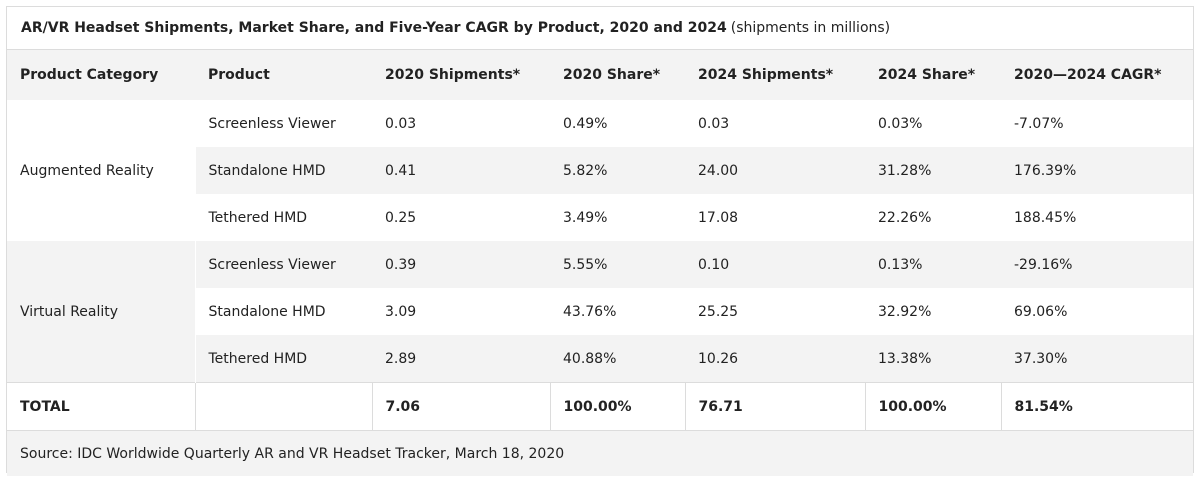  What do you see at coordinates (283, 75) in the screenshot?
I see `header-product: Product` at bounding box center [283, 75].